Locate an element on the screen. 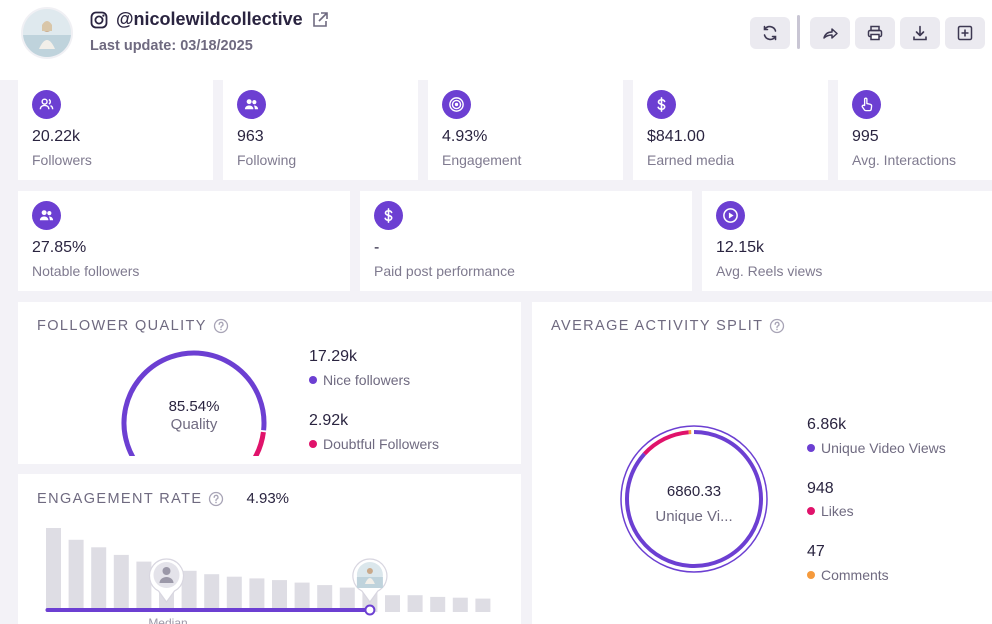  stat-value: 12.15k is located at coordinates (740, 247).